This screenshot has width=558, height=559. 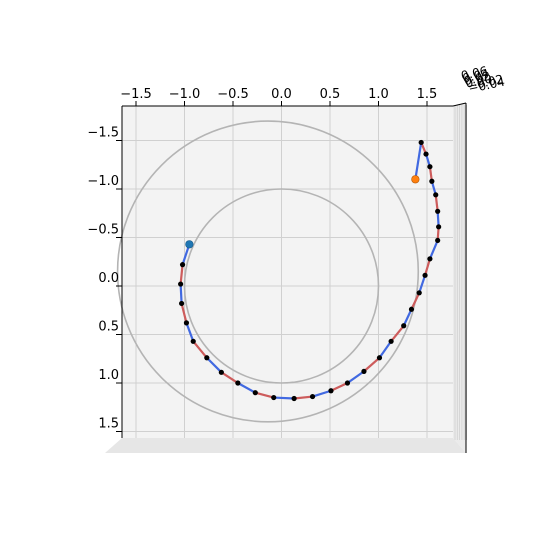 What do you see at coordinates (103, 230) in the screenshot?
I see `y-tick-label: −0.5` at bounding box center [103, 230].